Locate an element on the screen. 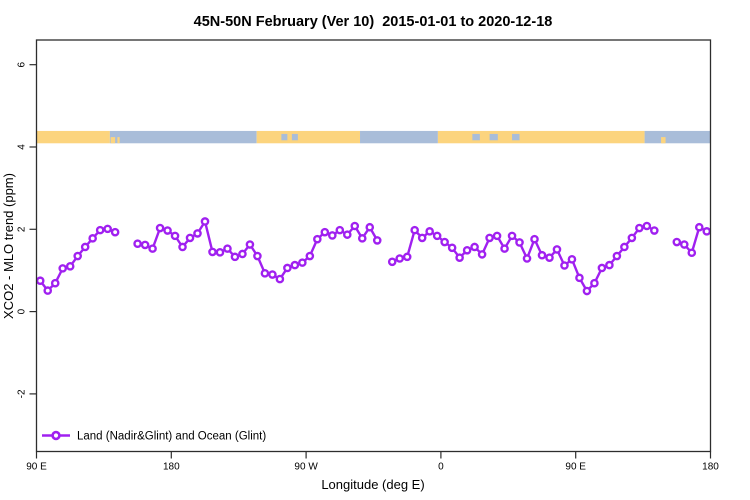  x-tick-label: 90 W is located at coordinates (306, 467).